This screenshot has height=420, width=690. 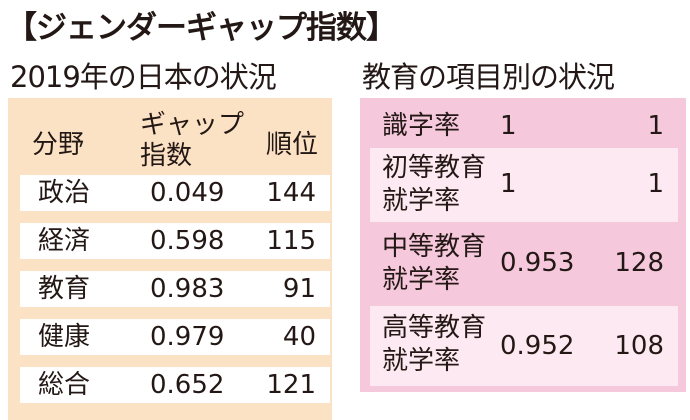 I want to click on row-rank: 121, so click(x=291, y=385).